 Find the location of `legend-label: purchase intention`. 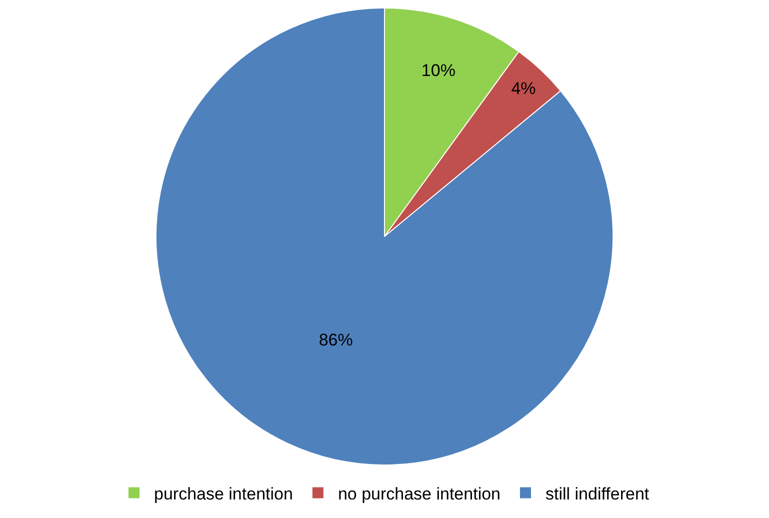

legend-label: purchase intention is located at coordinates (223, 494).